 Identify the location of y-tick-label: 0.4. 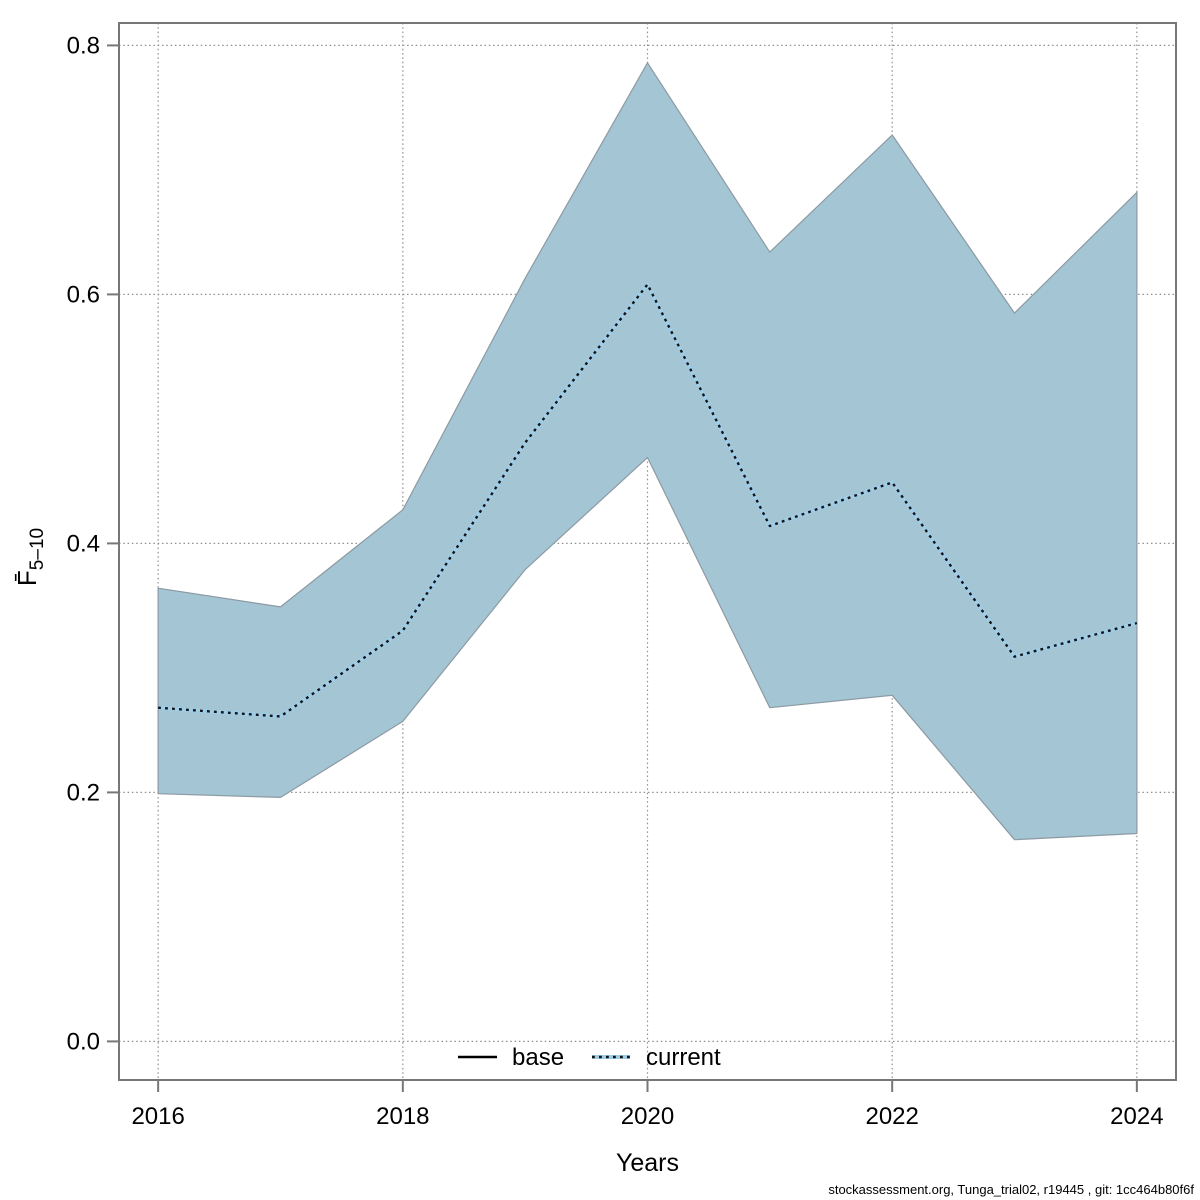
(83, 543).